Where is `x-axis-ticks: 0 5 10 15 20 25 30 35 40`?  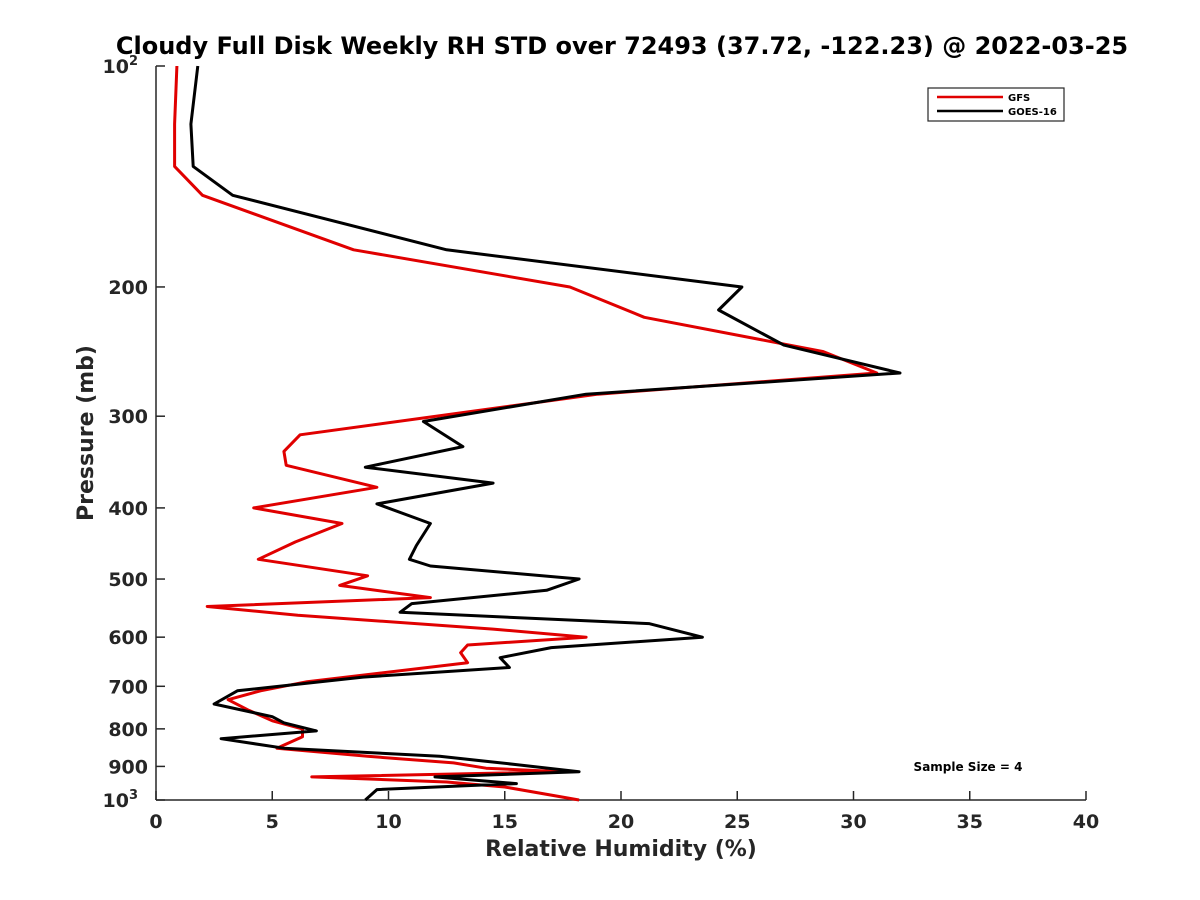
x-axis-ticks: 0 5 10 15 20 25 30 35 40 is located at coordinates (624, 812).